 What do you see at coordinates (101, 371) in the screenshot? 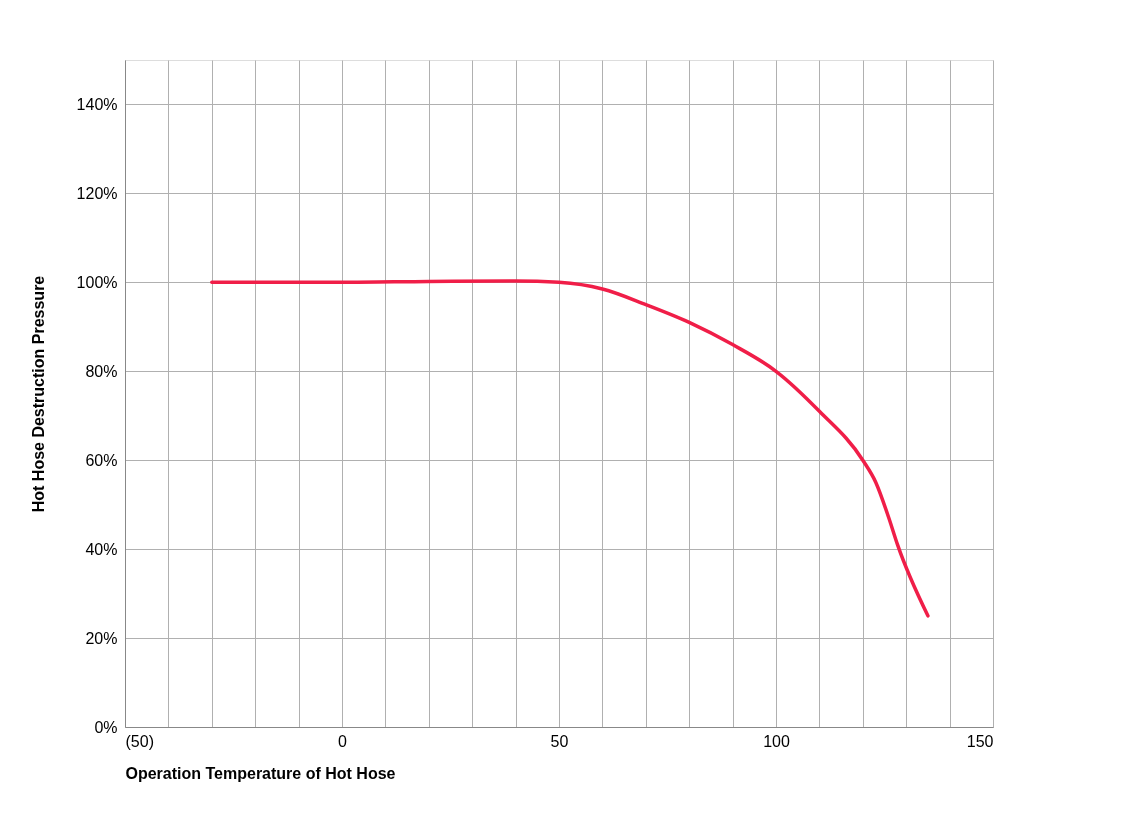
I see `y-tick-label: 80%` at bounding box center [101, 371].